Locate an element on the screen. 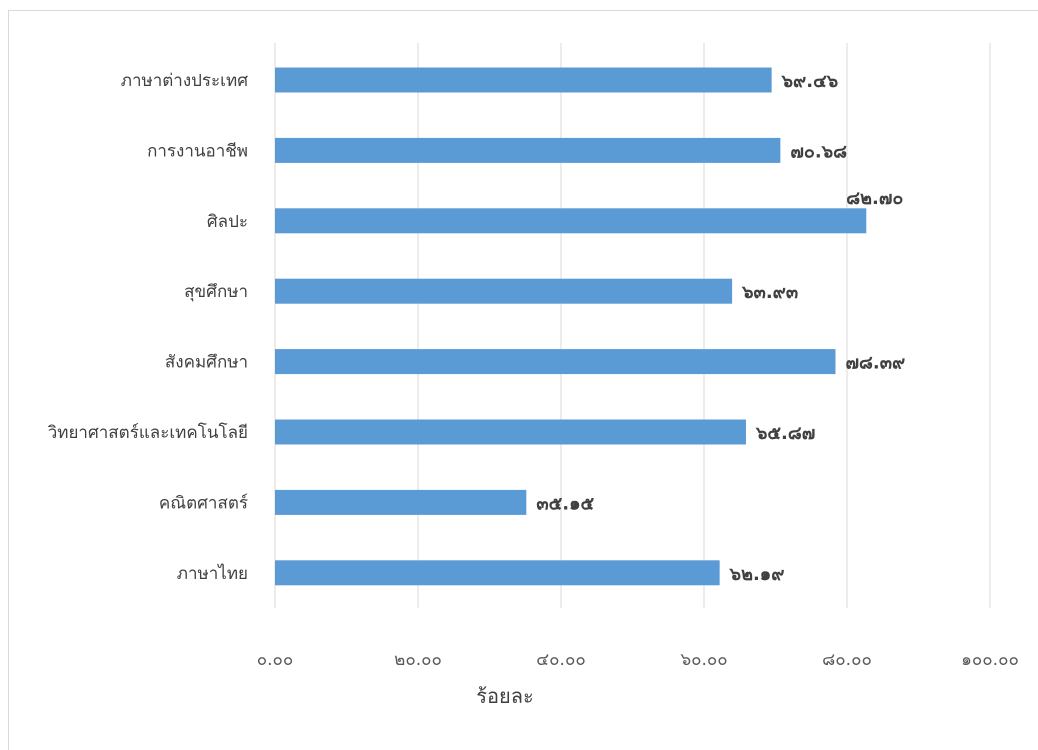 The width and height of the screenshot is (1038, 750). x-tick-label: ๔๐.๐๐ is located at coordinates (560, 660).